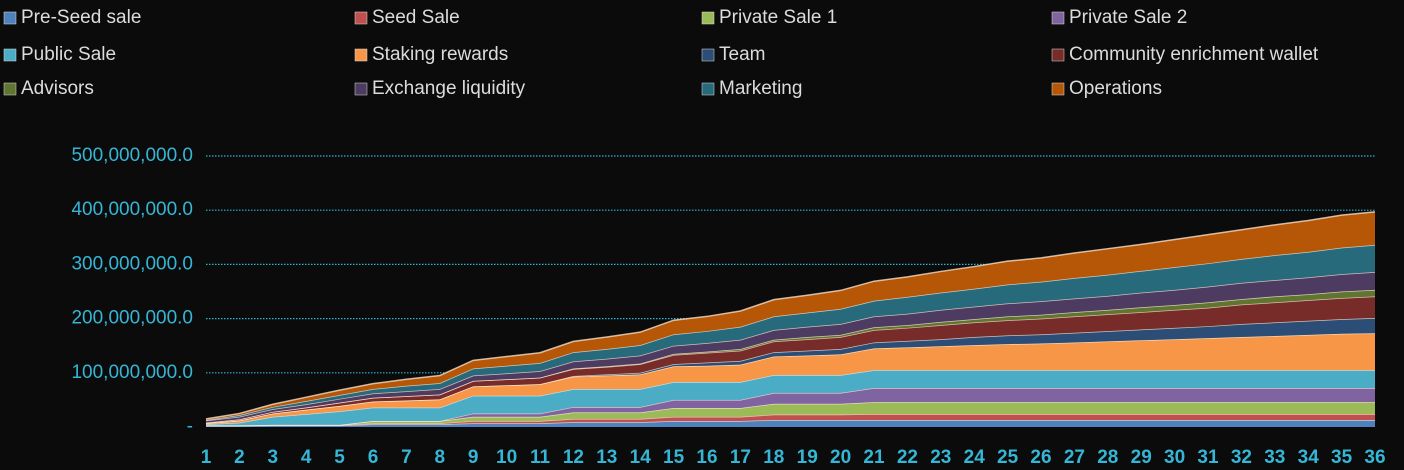  I want to click on x-tick-label: 14, so click(641, 457).